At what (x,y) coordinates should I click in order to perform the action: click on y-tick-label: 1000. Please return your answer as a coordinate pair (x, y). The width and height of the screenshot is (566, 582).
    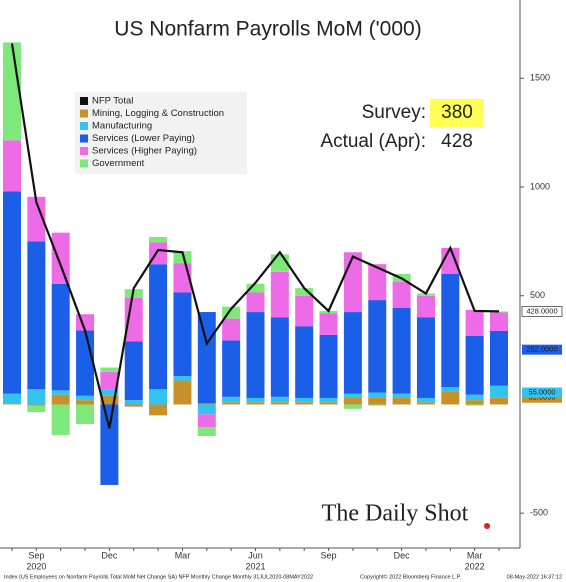
    Looking at the image, I should click on (540, 186).